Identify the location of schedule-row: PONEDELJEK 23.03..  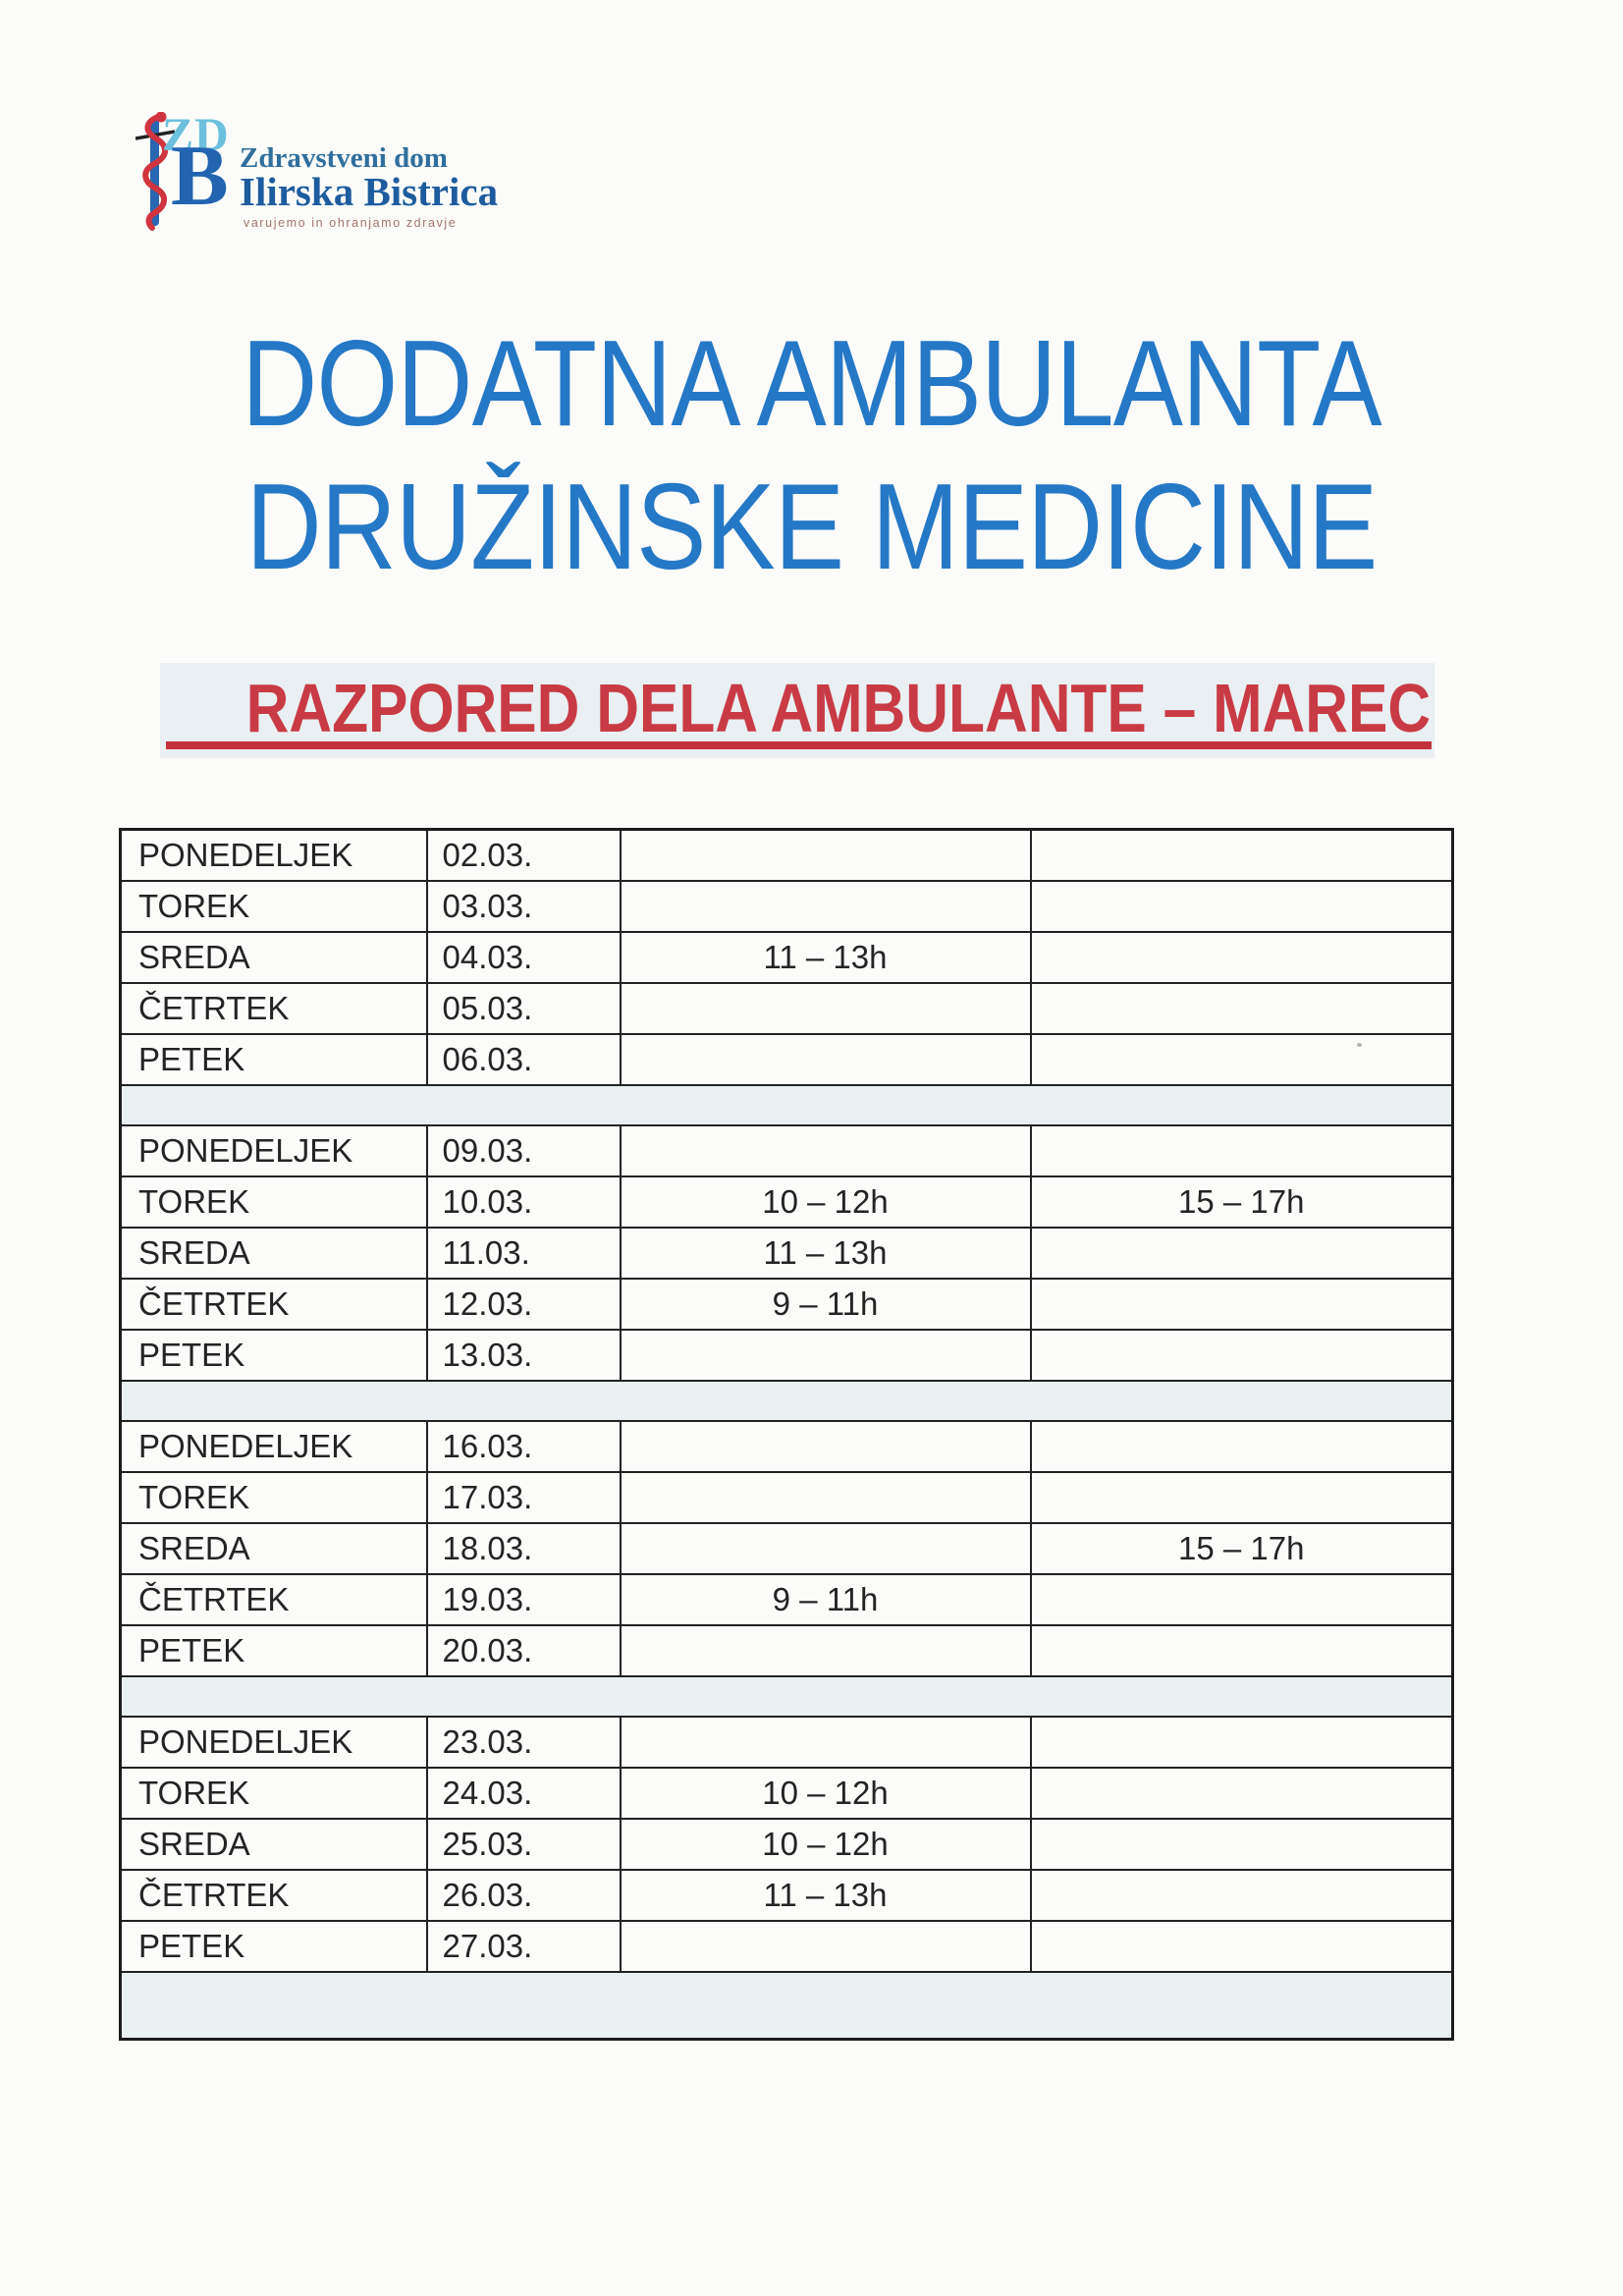
(786, 1742).